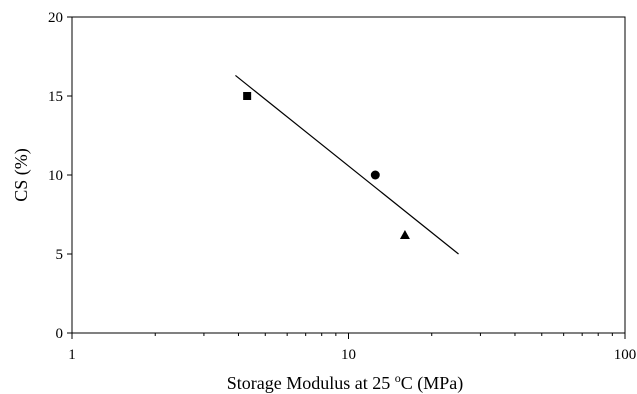  I want to click on x-axis-title-main: Storage Modulus at 25, so click(311, 383).